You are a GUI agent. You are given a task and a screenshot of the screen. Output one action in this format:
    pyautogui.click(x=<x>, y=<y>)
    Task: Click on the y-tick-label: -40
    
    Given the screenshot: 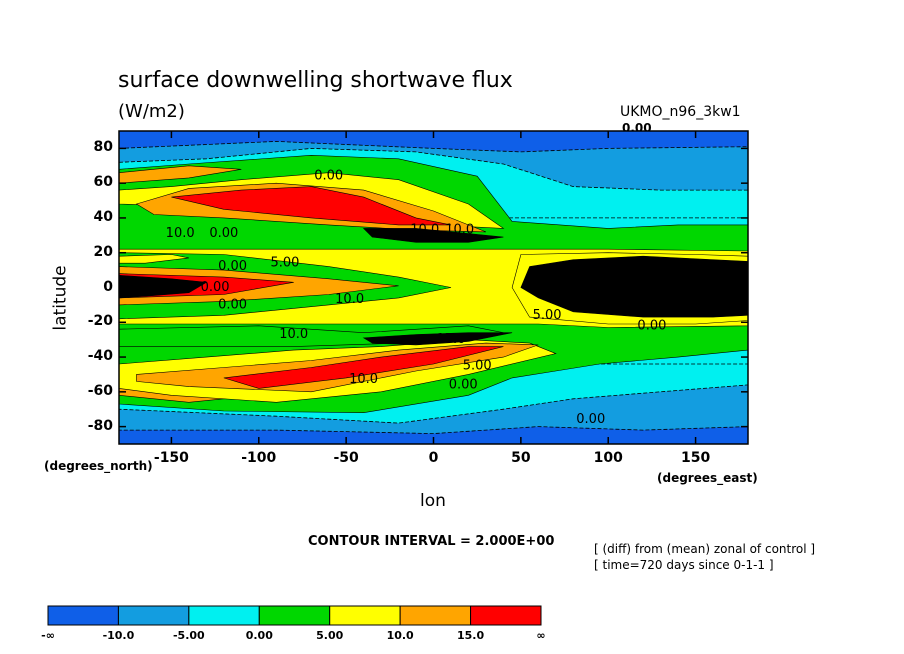 What is the action you would take?
    pyautogui.click(x=100, y=356)
    